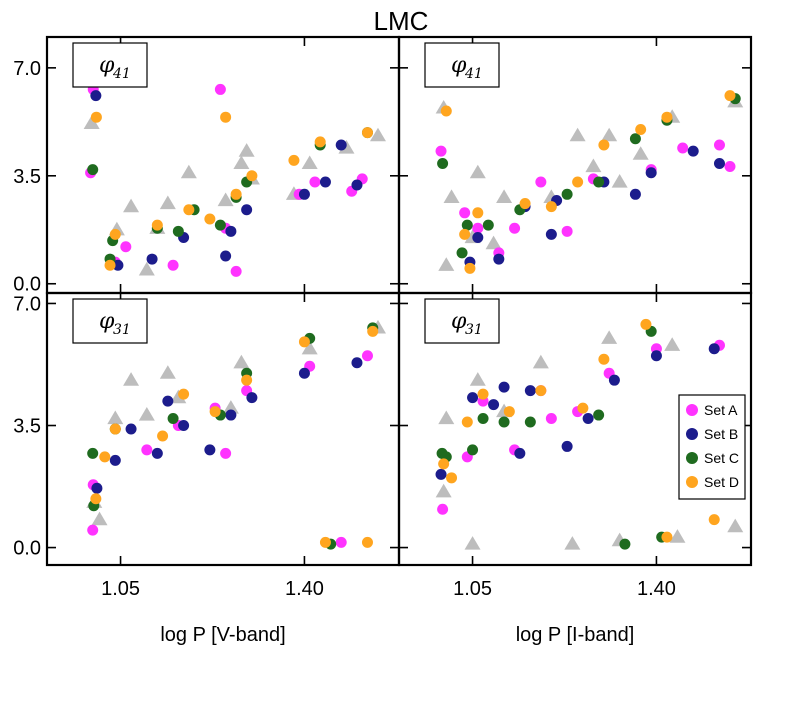  What do you see at coordinates (122, 330) in the screenshot?
I see `panel-label-subscript: 31` at bounding box center [122, 330].